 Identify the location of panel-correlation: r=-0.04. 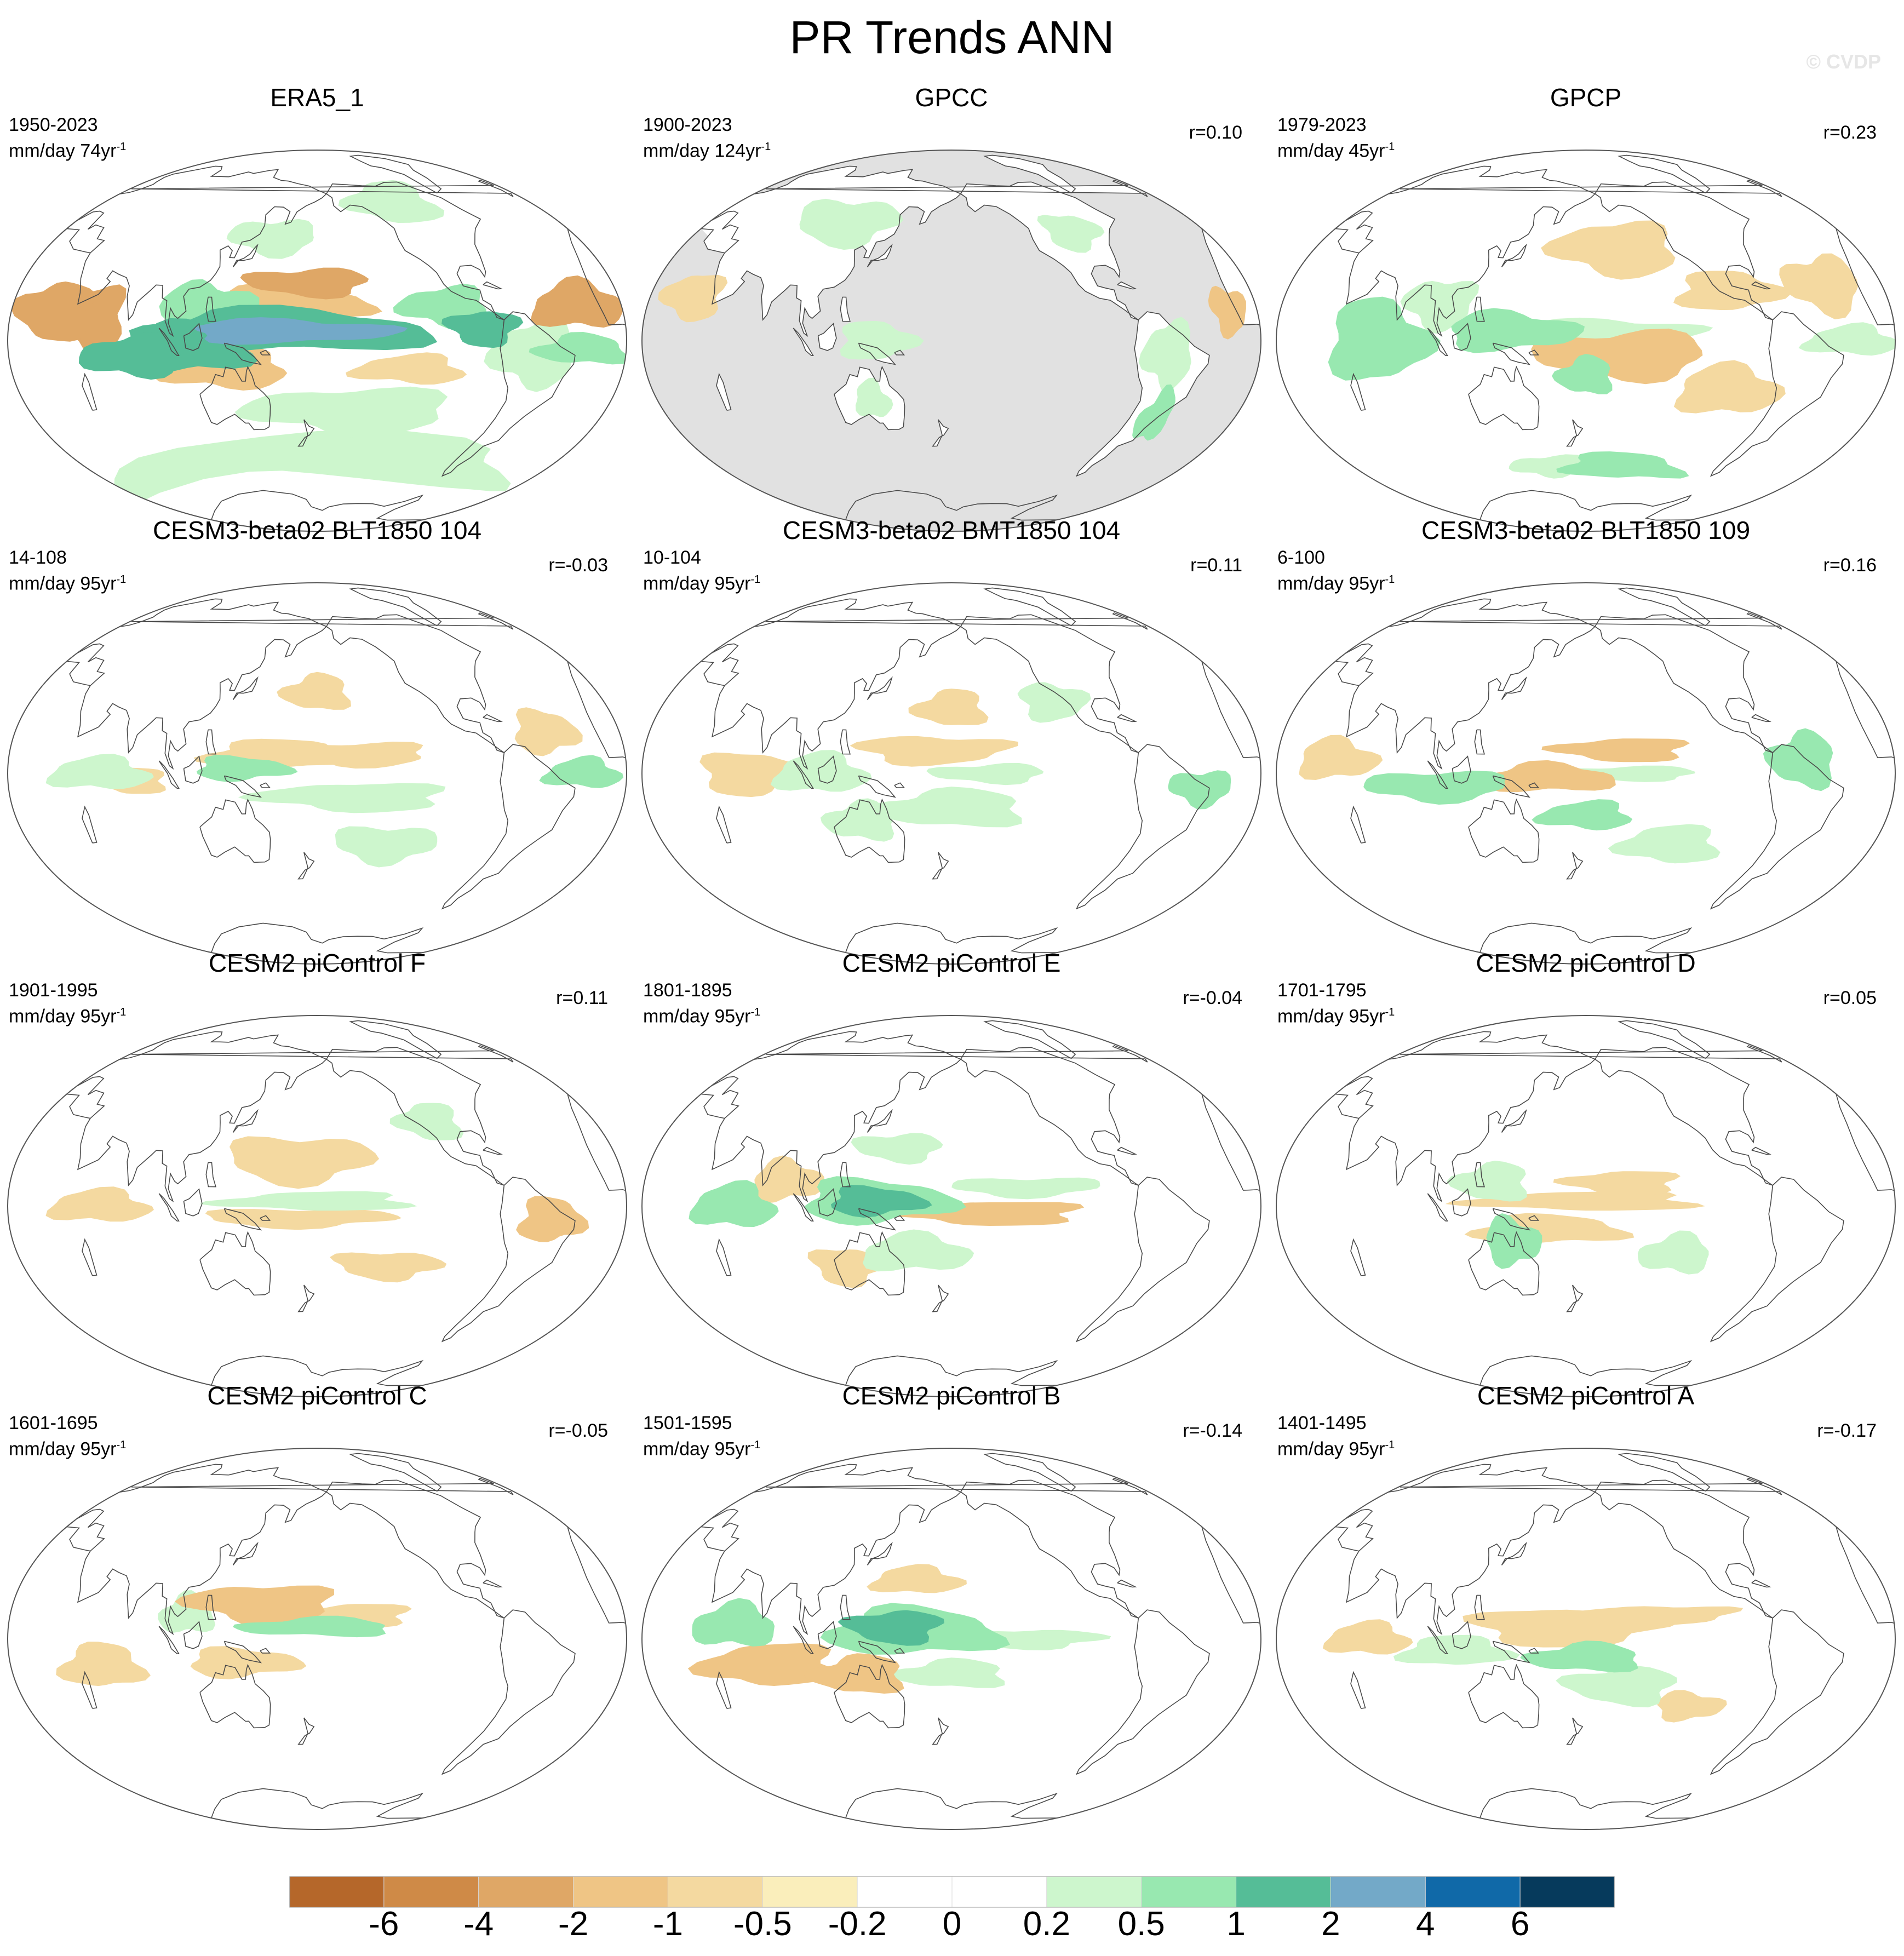
(1212, 998).